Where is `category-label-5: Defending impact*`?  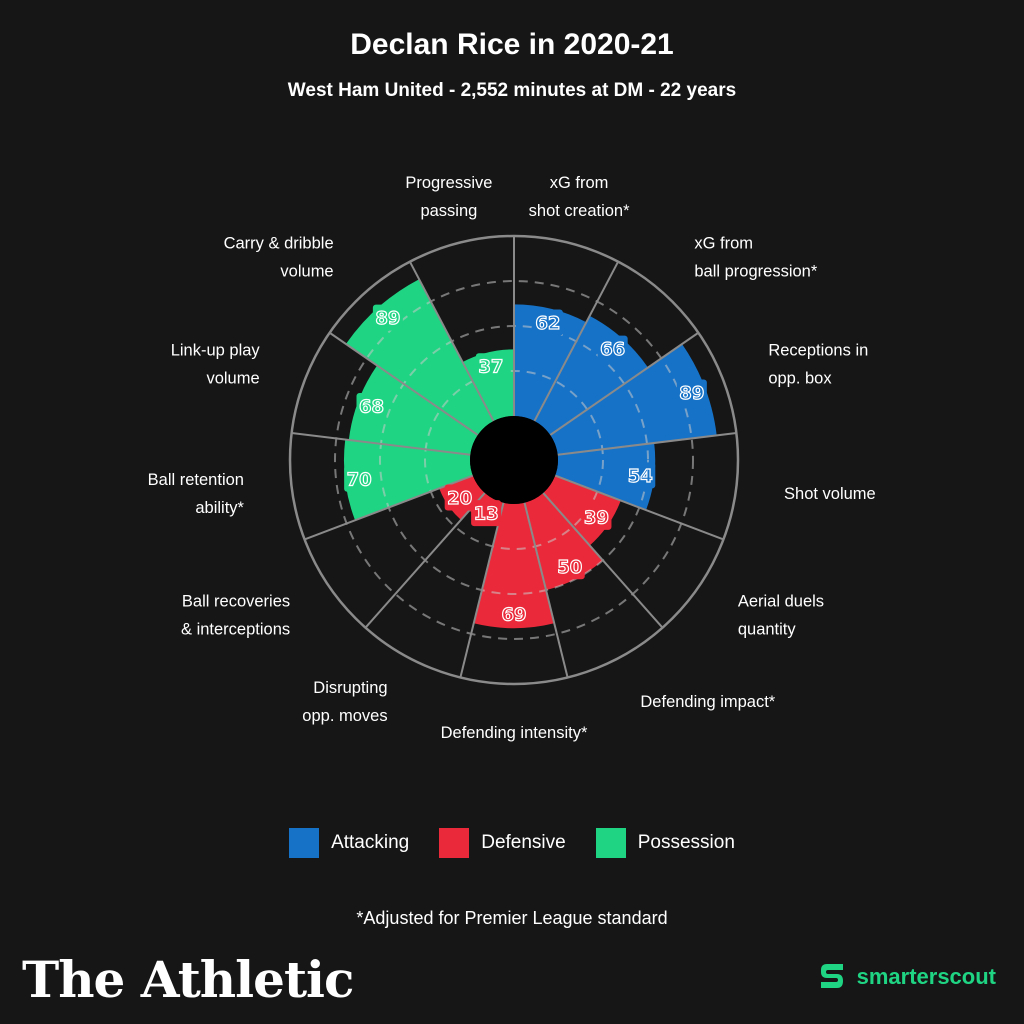 category-label-5: Defending impact* is located at coordinates (707, 702).